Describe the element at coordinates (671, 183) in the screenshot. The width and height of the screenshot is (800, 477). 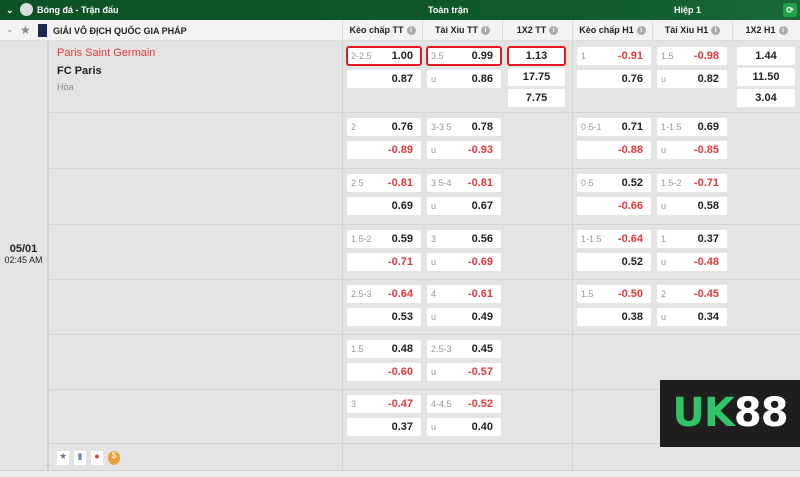
I see `odds-line: 1.5-2` at that location.